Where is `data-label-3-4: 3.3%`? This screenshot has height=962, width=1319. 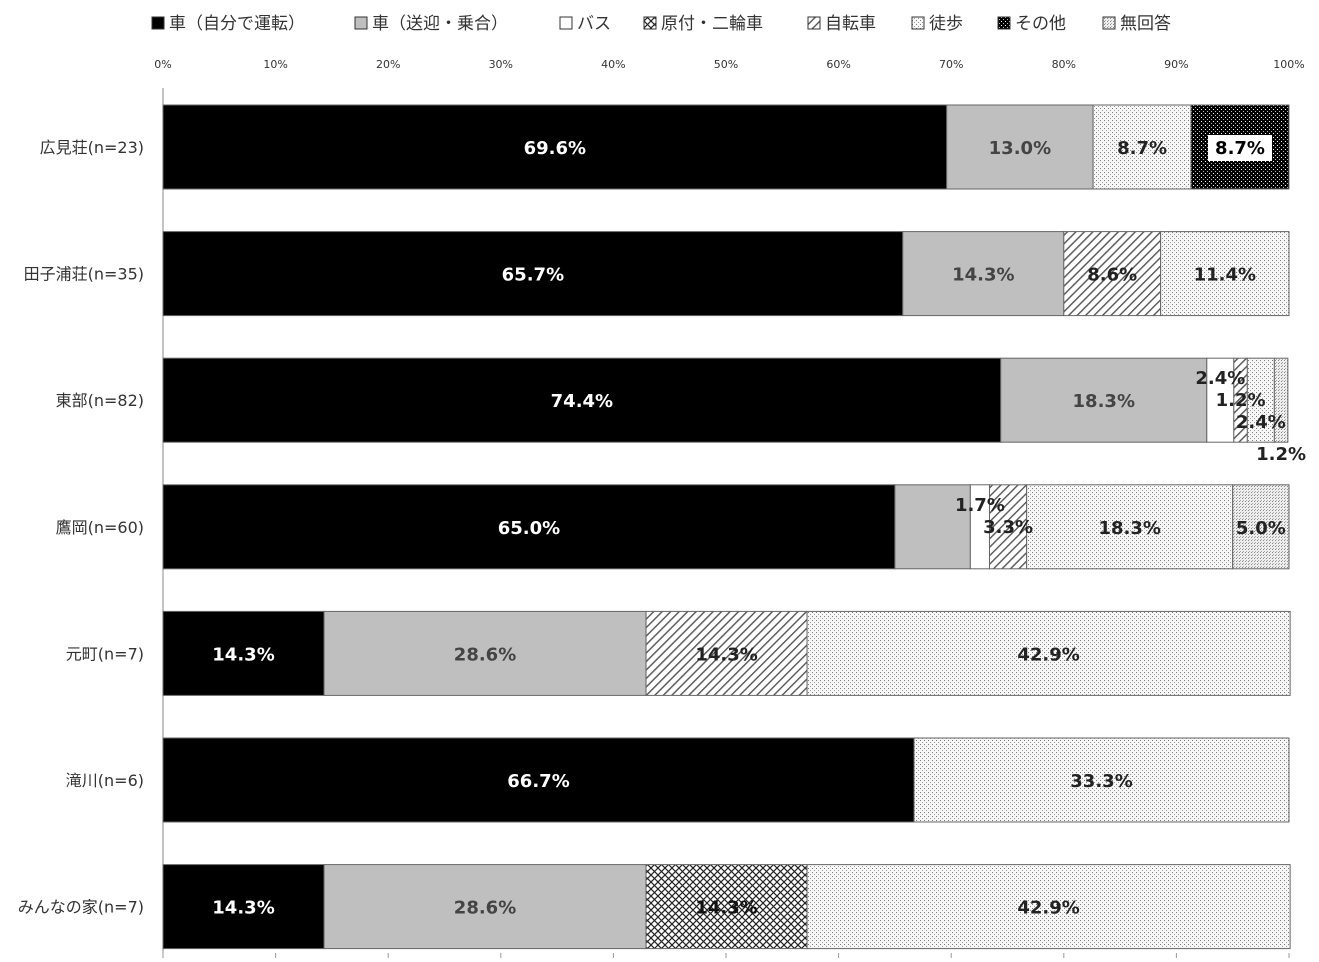
data-label-3-4: 3.3% is located at coordinates (1008, 527).